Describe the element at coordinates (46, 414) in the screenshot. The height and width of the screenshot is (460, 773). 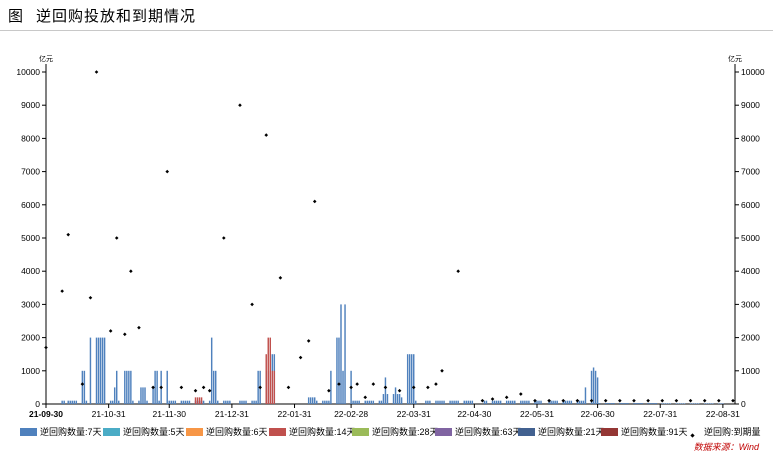
I see `x-tick-label: 21-09-30` at that location.